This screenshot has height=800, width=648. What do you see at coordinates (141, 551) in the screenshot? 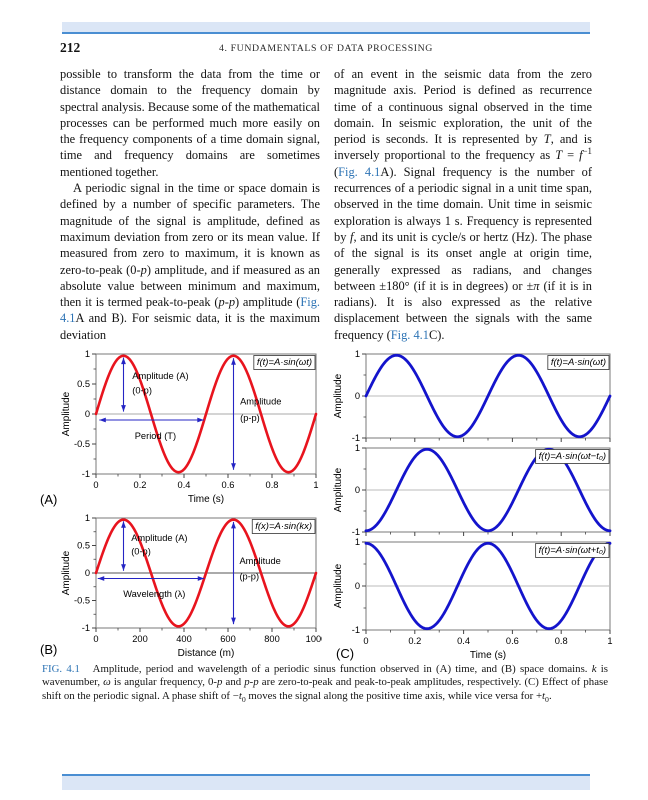
I see `svg-text: (0-p)` at bounding box center [141, 551].